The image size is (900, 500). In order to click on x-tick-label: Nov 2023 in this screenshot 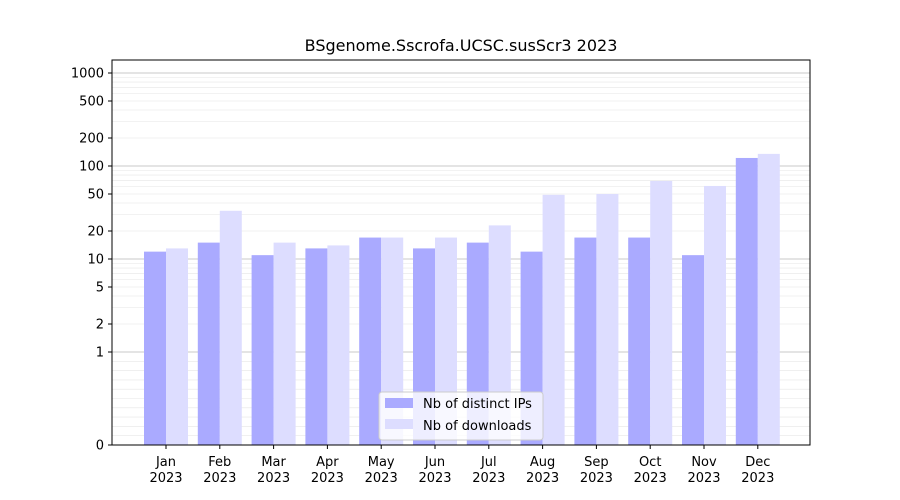, I will do `click(703, 470)`.